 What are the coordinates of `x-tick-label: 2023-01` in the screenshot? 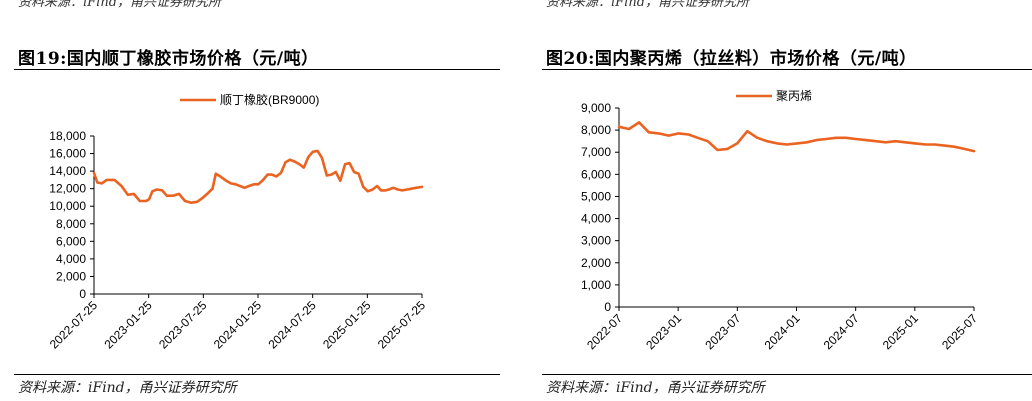 It's located at (663, 331).